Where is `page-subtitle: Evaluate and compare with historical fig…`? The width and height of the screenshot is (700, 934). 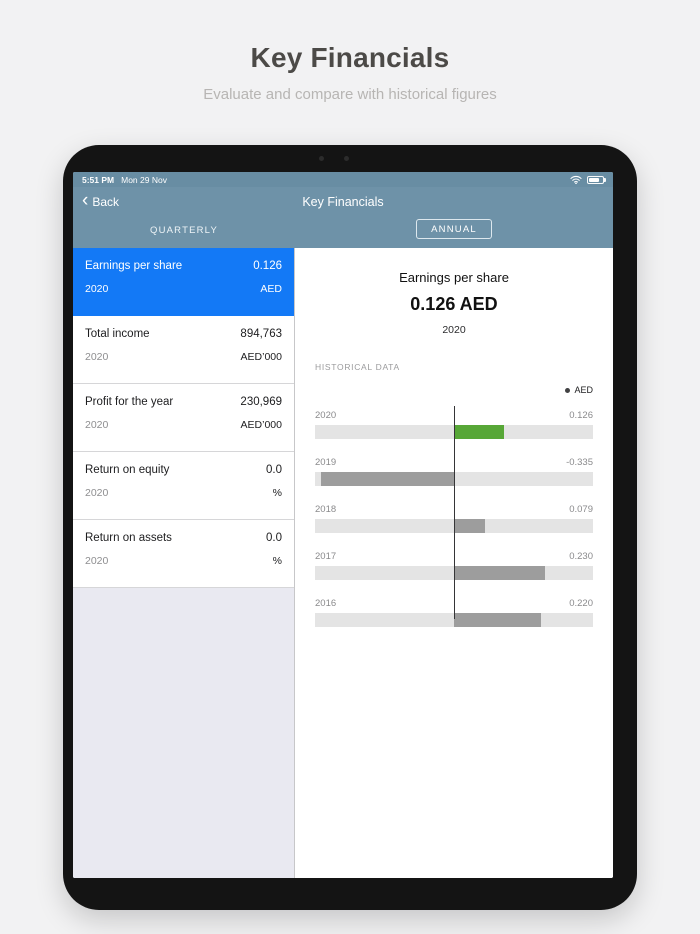
page-subtitle: Evaluate and compare with historical fig… is located at coordinates (350, 94).